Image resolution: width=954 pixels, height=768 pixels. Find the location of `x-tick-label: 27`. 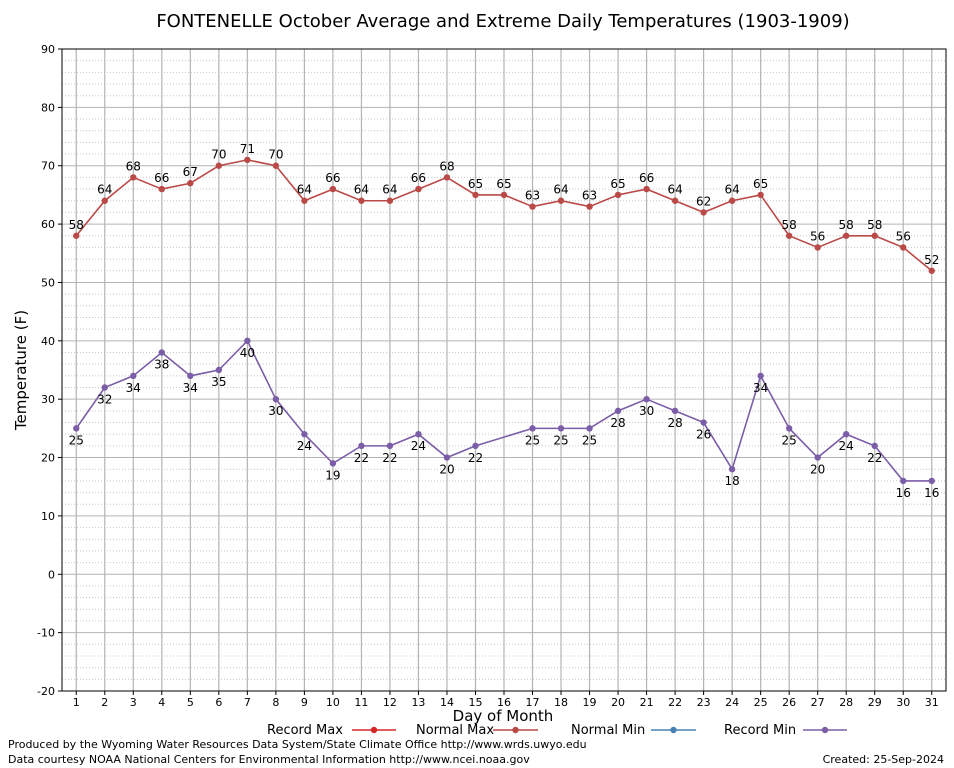

x-tick-label: 27 is located at coordinates (818, 702).